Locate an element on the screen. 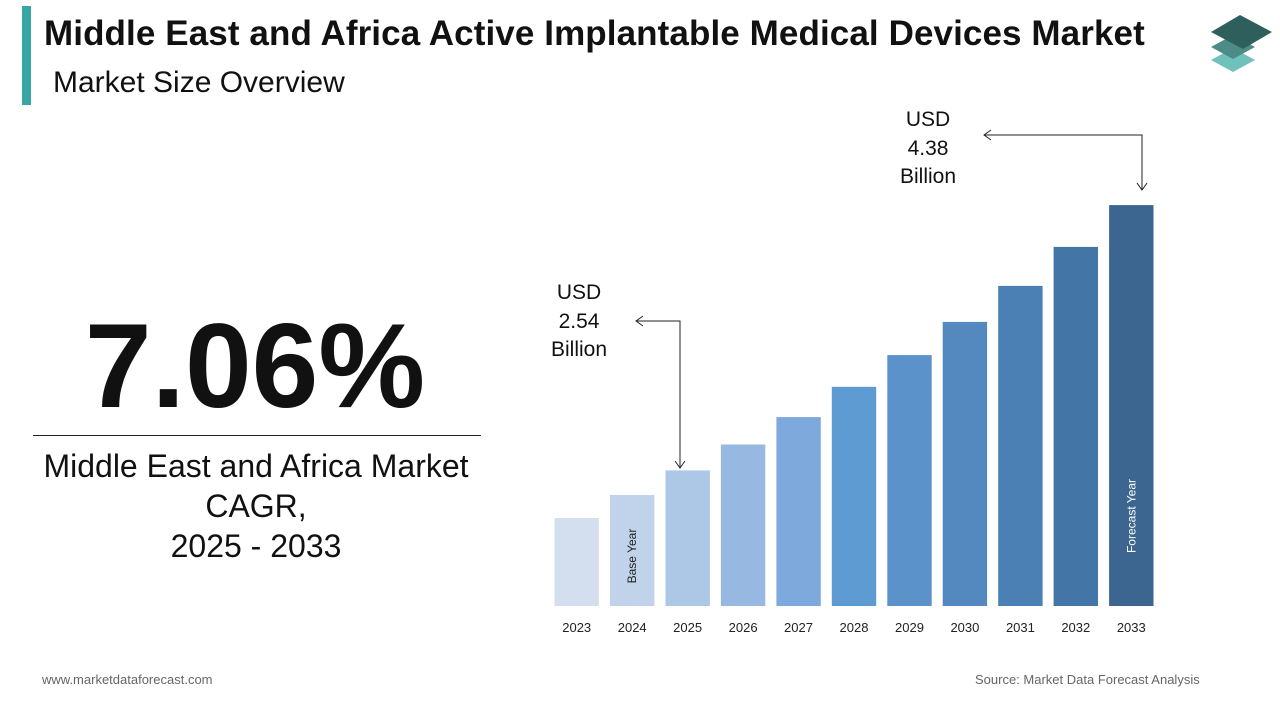  x-tick-label-2025: 2025 is located at coordinates (687, 627).